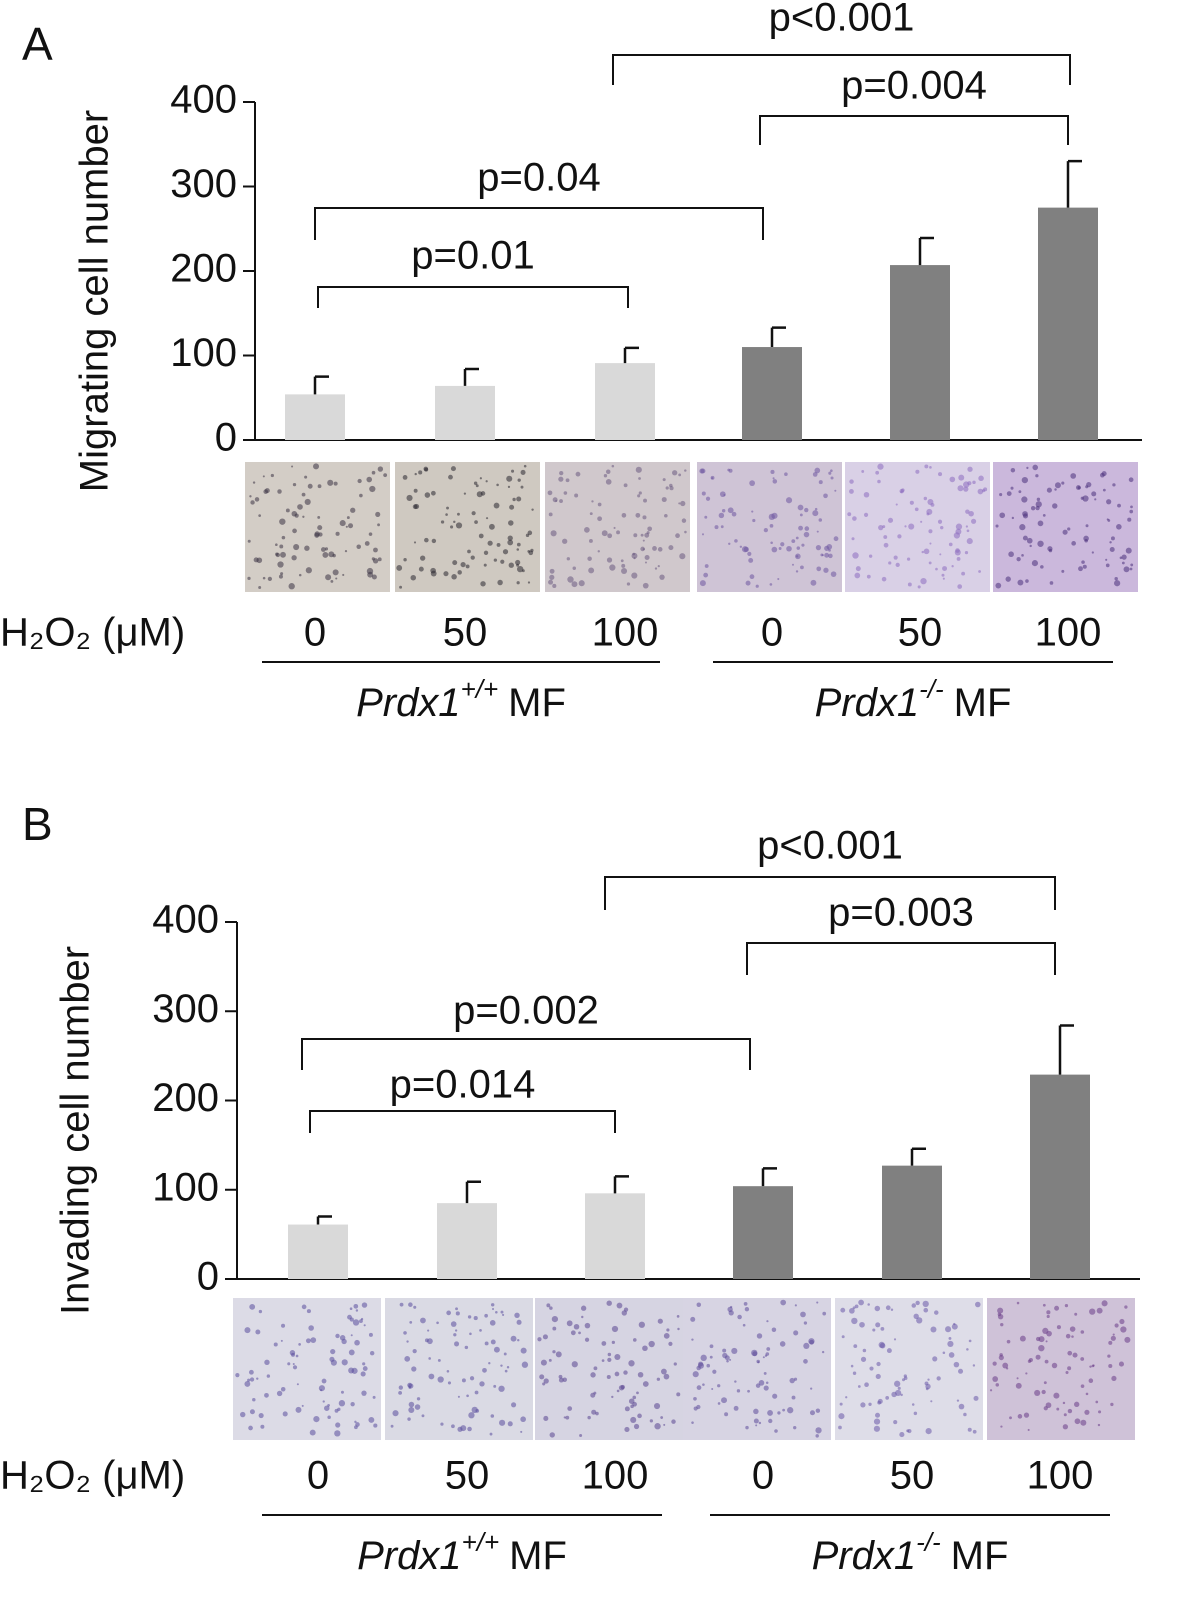 The width and height of the screenshot is (1182, 1623). Describe the element at coordinates (408, 703) in the screenshot. I see `gene: Prdx1` at that location.